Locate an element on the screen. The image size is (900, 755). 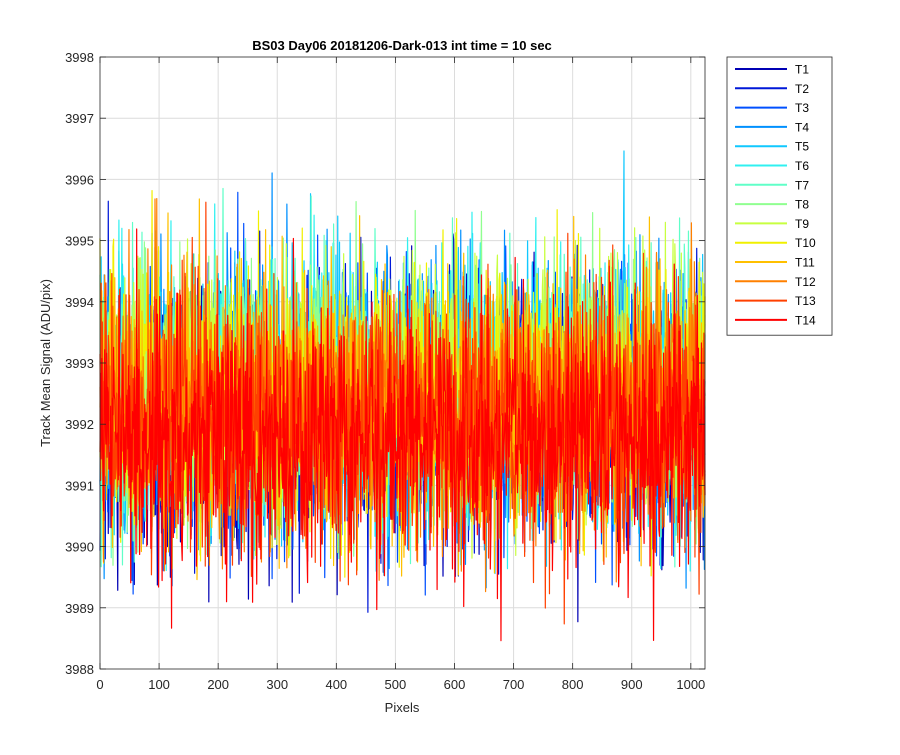
x-tick-label: 500 is located at coordinates (396, 684).